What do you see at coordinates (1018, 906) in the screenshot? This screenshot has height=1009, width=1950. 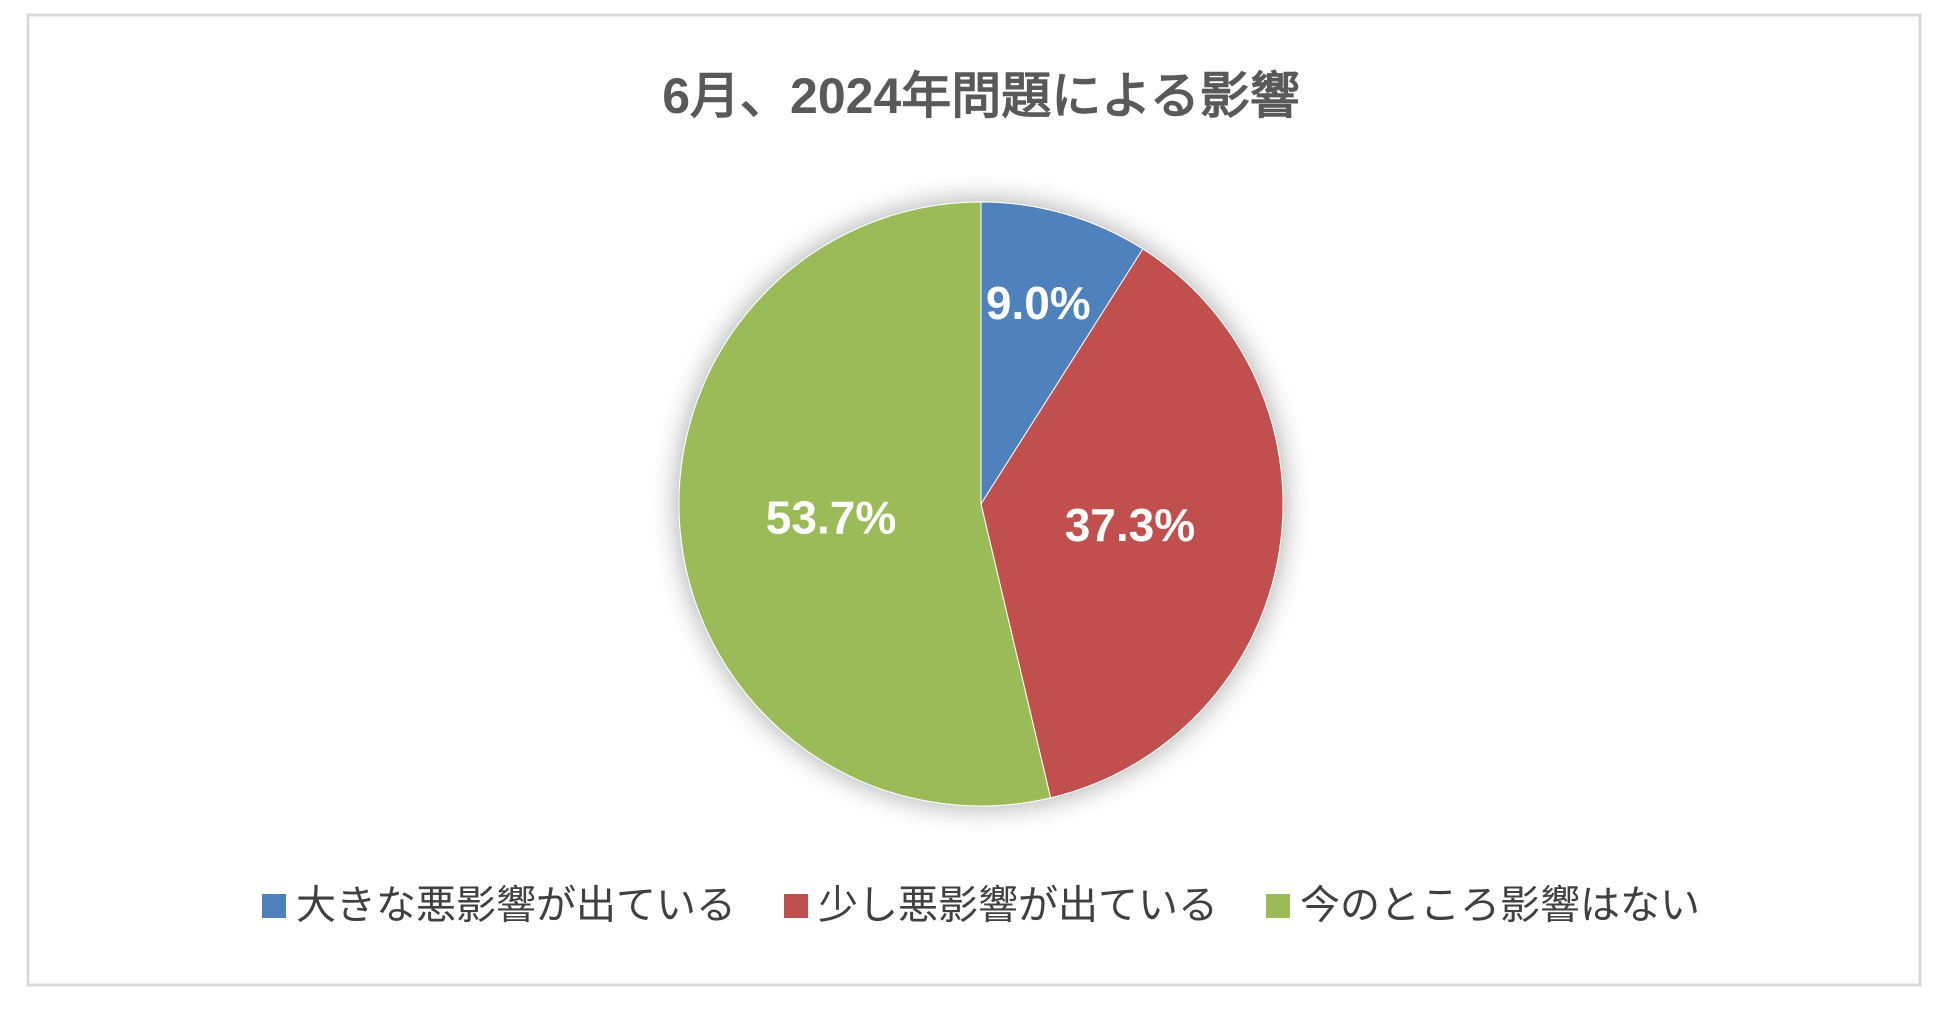 I see `legend-label: 少し悪影響が出ている` at bounding box center [1018, 906].